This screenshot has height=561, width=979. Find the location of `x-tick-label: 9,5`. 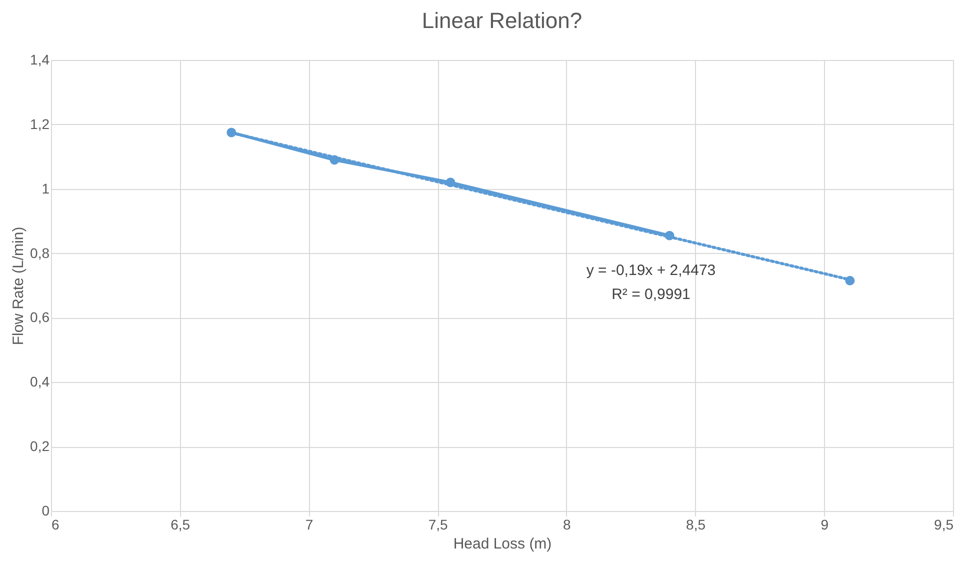

x-tick-label: 9,5 is located at coordinates (944, 524).